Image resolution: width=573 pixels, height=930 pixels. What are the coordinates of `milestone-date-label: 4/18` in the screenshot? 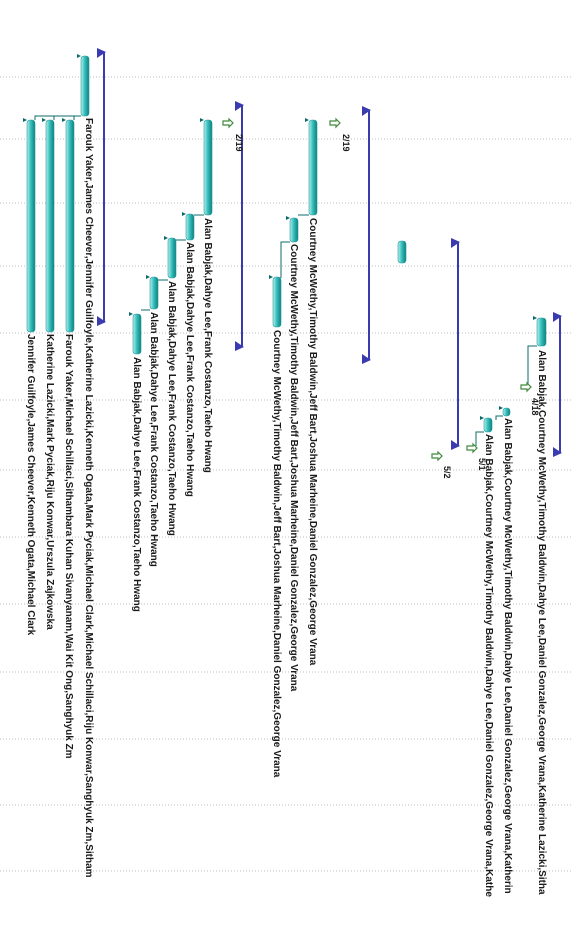 It's located at (535, 407).